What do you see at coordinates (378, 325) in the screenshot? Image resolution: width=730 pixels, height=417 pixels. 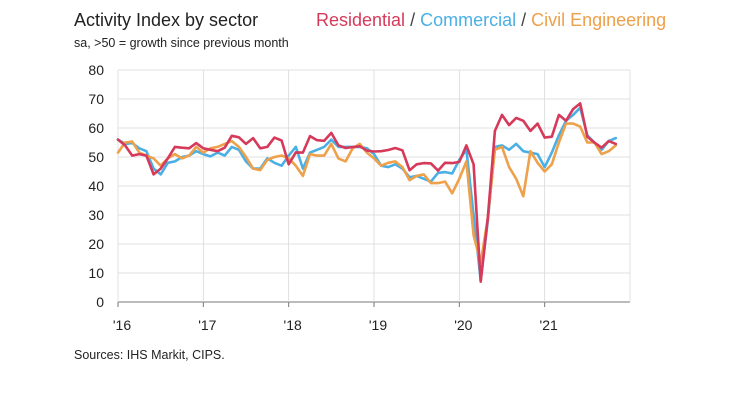 I see `x-tick-label: '19` at bounding box center [378, 325].